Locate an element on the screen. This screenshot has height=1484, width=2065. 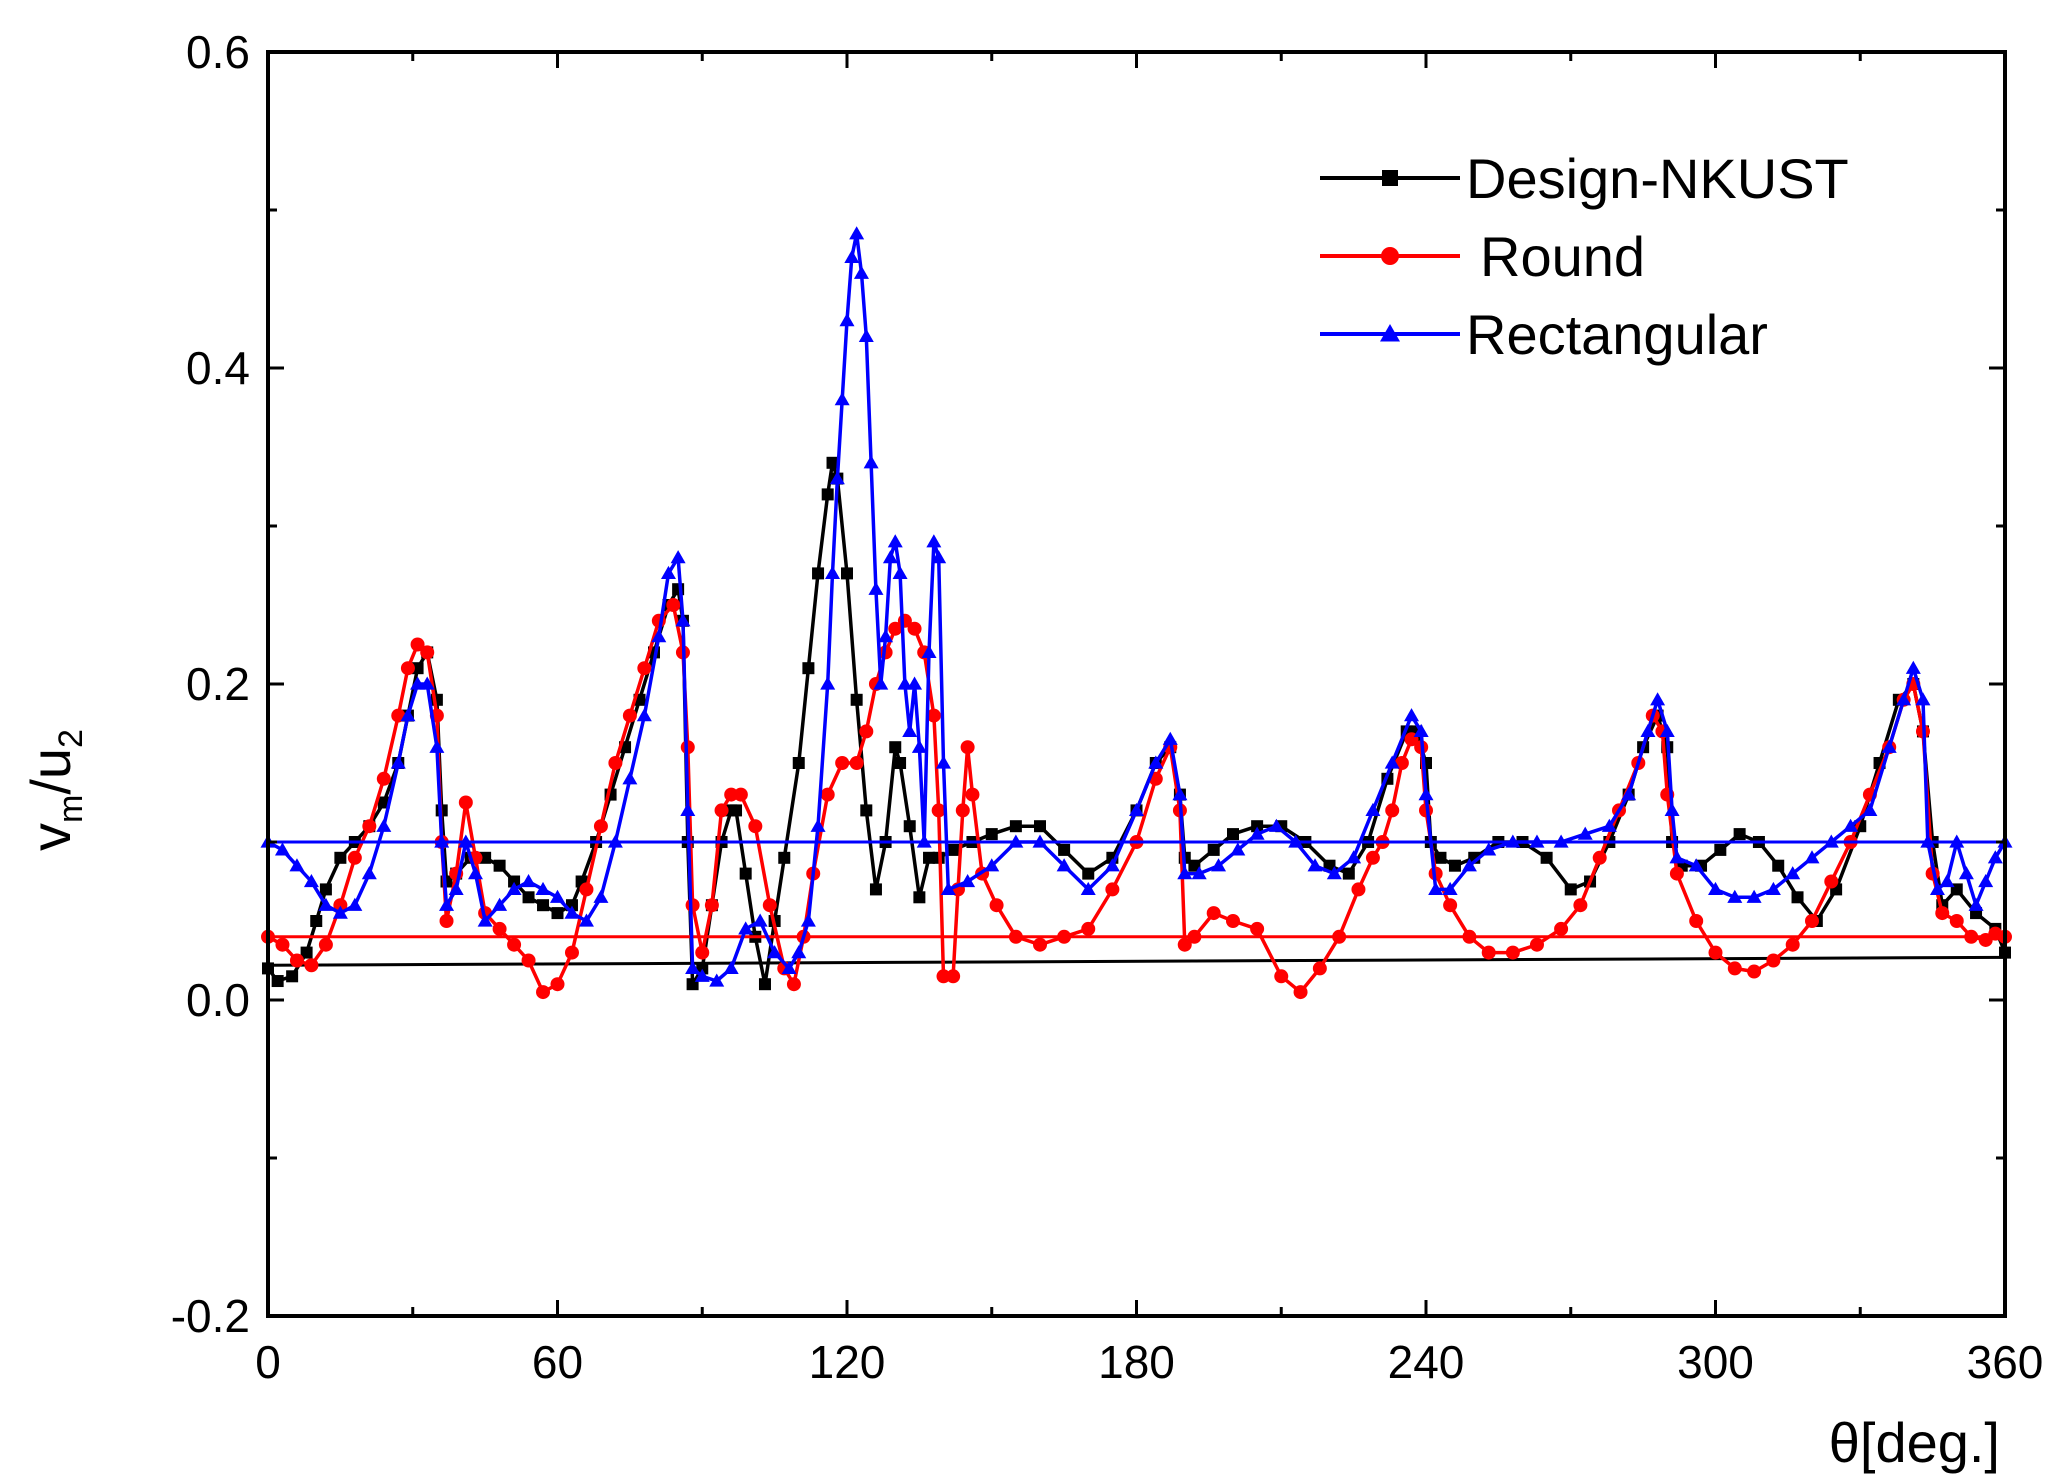
x-tick-label: 60 is located at coordinates (557, 1362).